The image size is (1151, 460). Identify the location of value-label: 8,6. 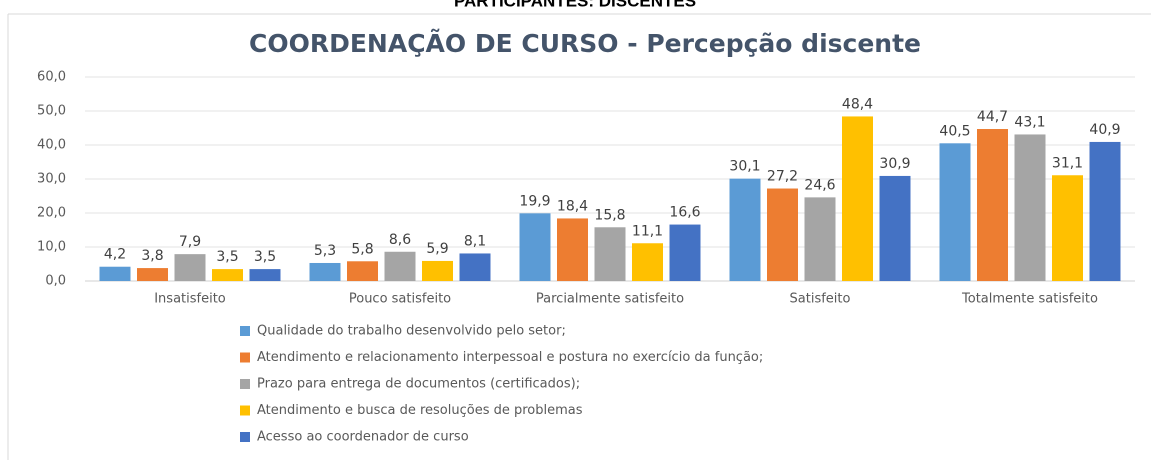
(400, 240).